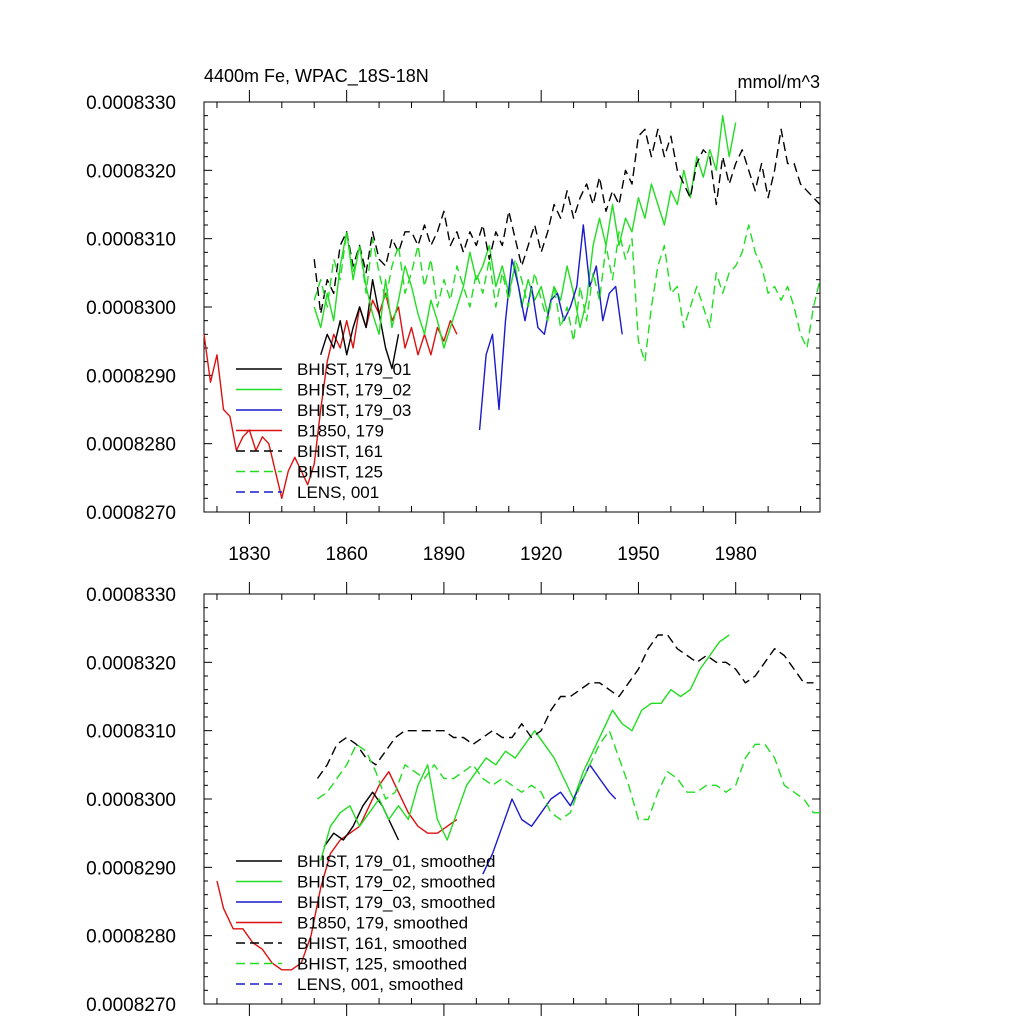  Describe the element at coordinates (354, 390) in the screenshot. I see `legend-label: BHIST, 179_02` at that location.